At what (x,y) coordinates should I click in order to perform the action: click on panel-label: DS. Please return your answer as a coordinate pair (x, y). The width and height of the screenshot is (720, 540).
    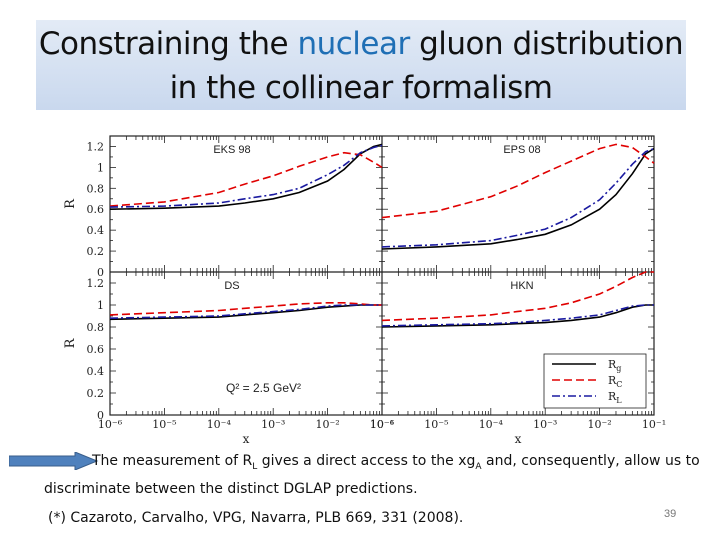
    Looking at the image, I should click on (231, 286).